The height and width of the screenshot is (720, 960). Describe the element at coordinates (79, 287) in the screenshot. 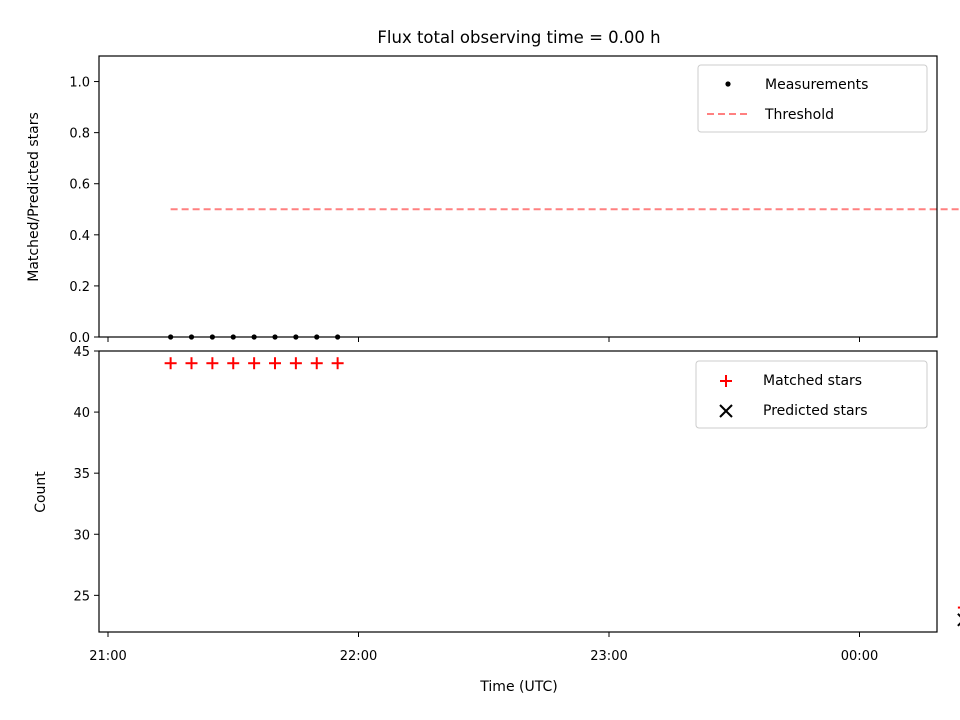

I see `top-y-tick-label: 0.2` at that location.